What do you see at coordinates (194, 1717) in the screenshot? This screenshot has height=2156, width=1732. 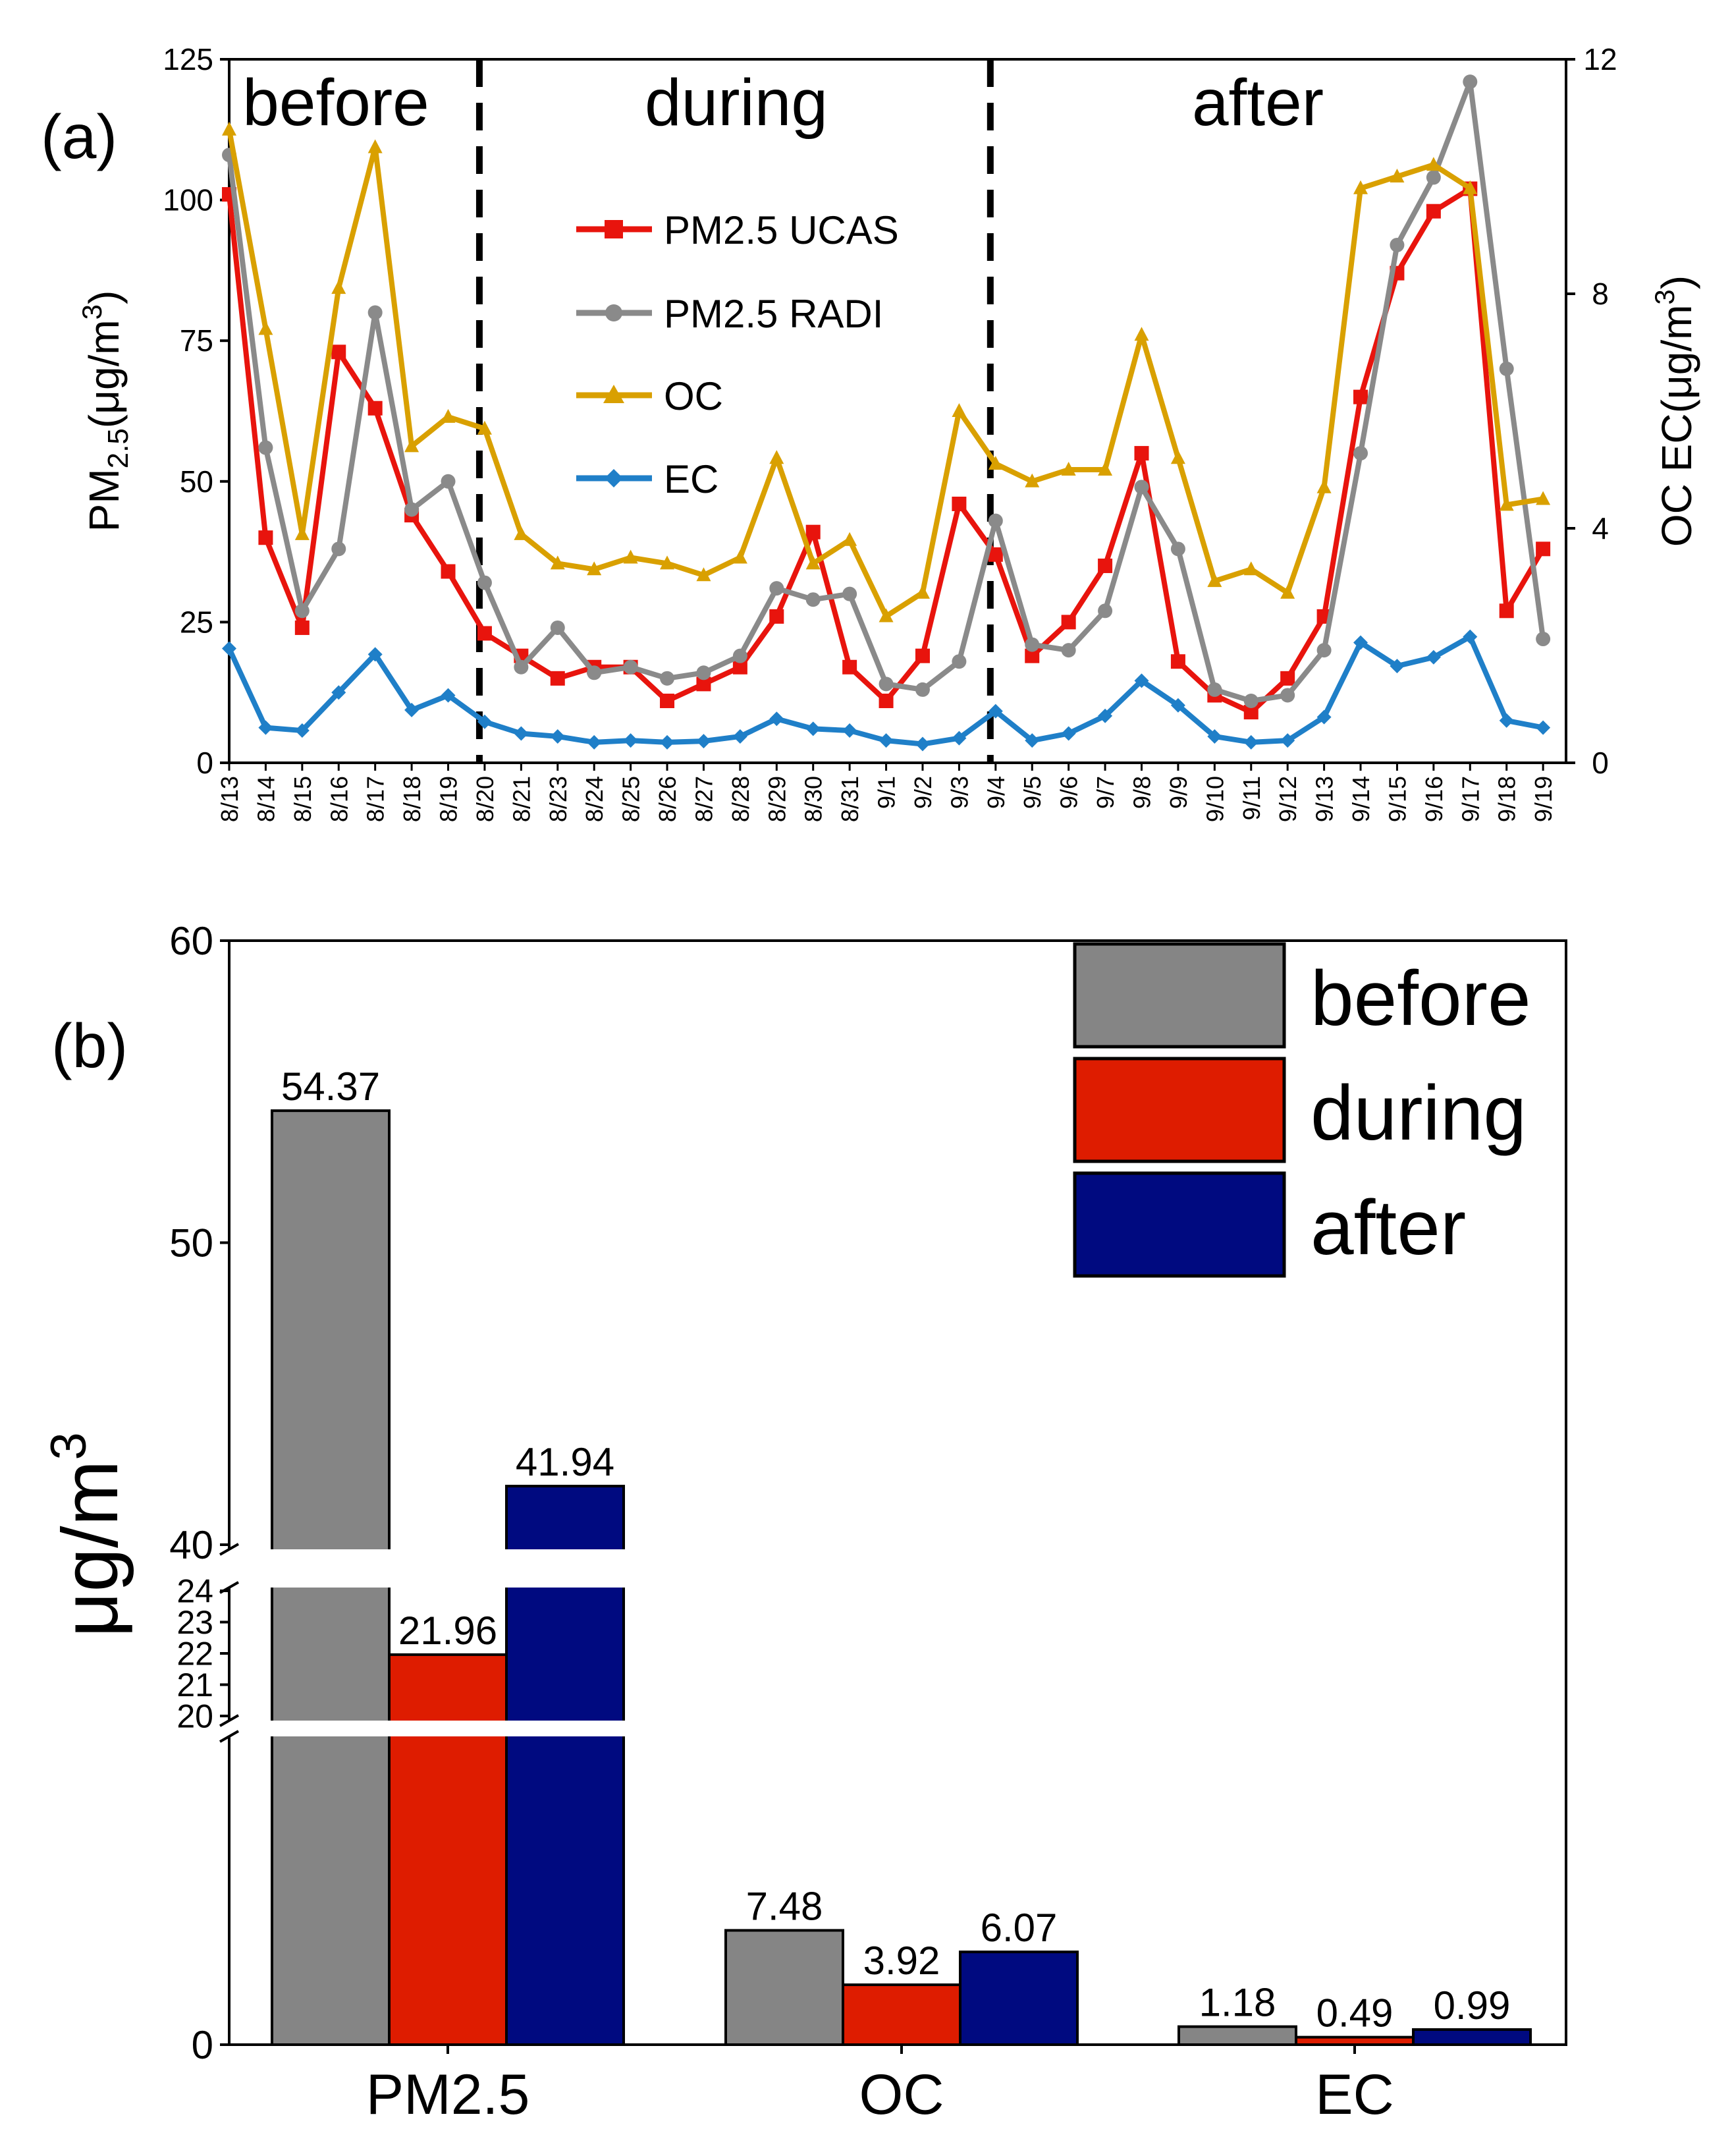 I see `y-tick-label: 20` at bounding box center [194, 1717].